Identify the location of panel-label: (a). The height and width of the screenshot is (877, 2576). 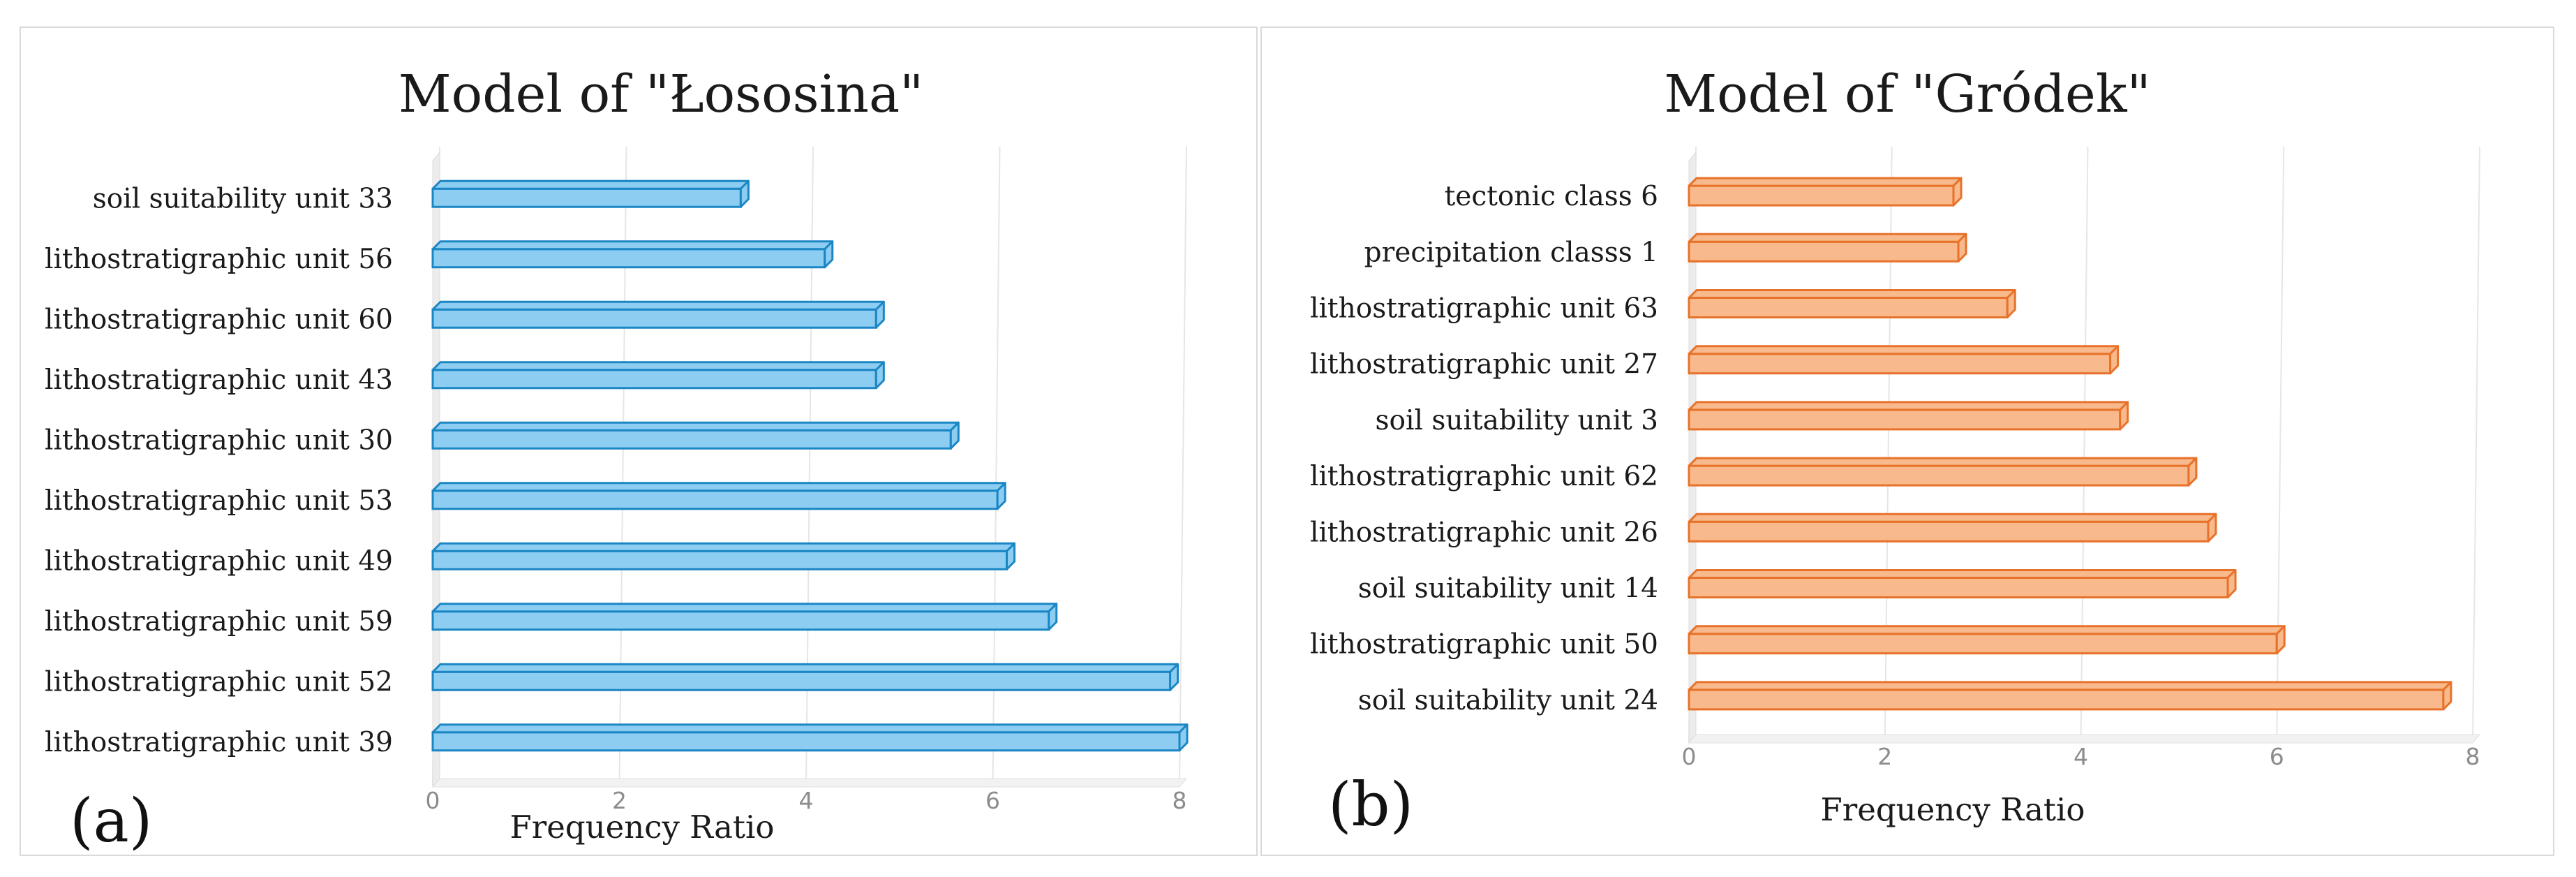
(111, 821).